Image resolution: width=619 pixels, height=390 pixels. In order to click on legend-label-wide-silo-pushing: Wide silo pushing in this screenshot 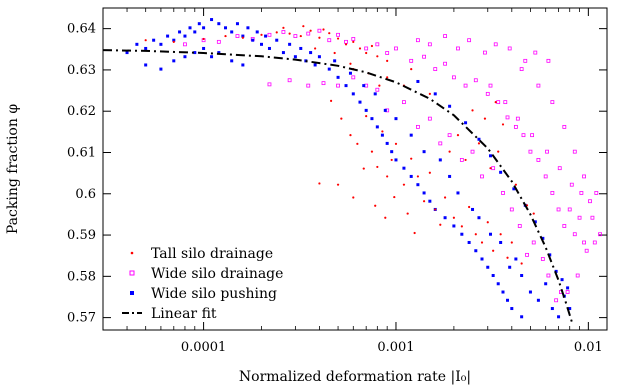, I will do `click(214, 294)`.